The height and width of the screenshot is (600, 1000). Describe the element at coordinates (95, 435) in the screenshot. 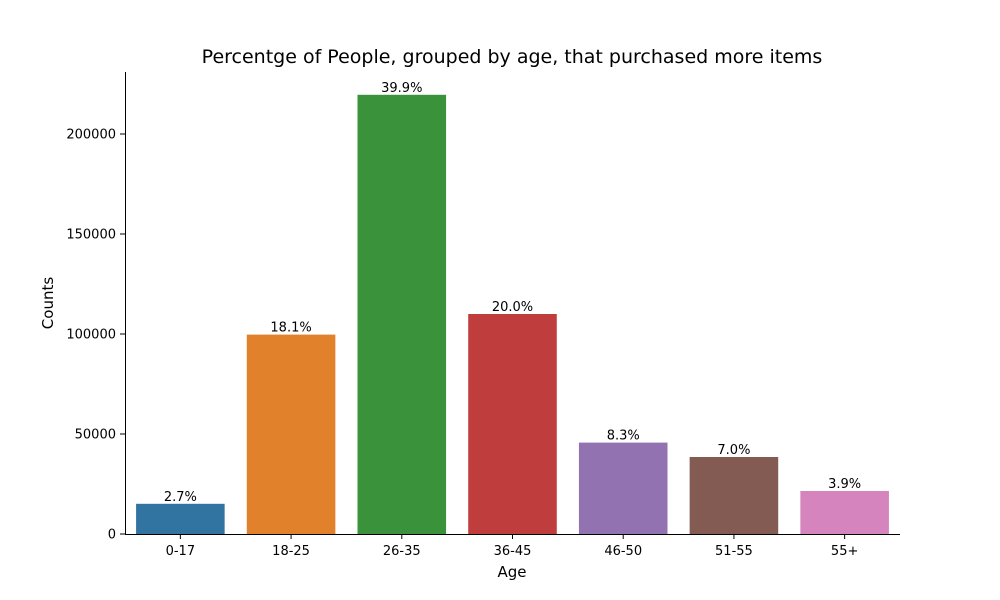

I see `y-tick-label: 50000` at that location.